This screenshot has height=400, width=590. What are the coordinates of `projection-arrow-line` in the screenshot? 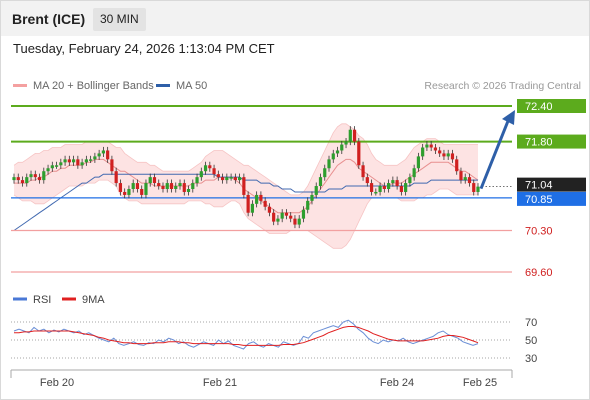 It's located at (494, 155).